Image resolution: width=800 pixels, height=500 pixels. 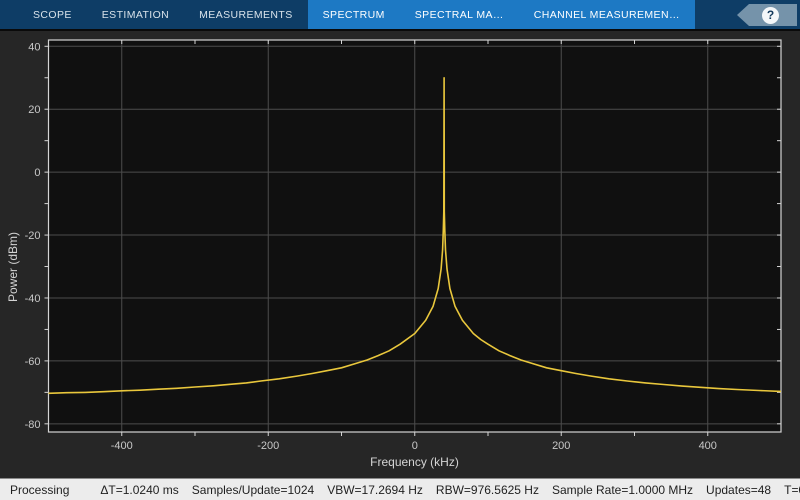 What do you see at coordinates (739, 489) in the screenshot?
I see `status-stat: Updates=48` at bounding box center [739, 489].